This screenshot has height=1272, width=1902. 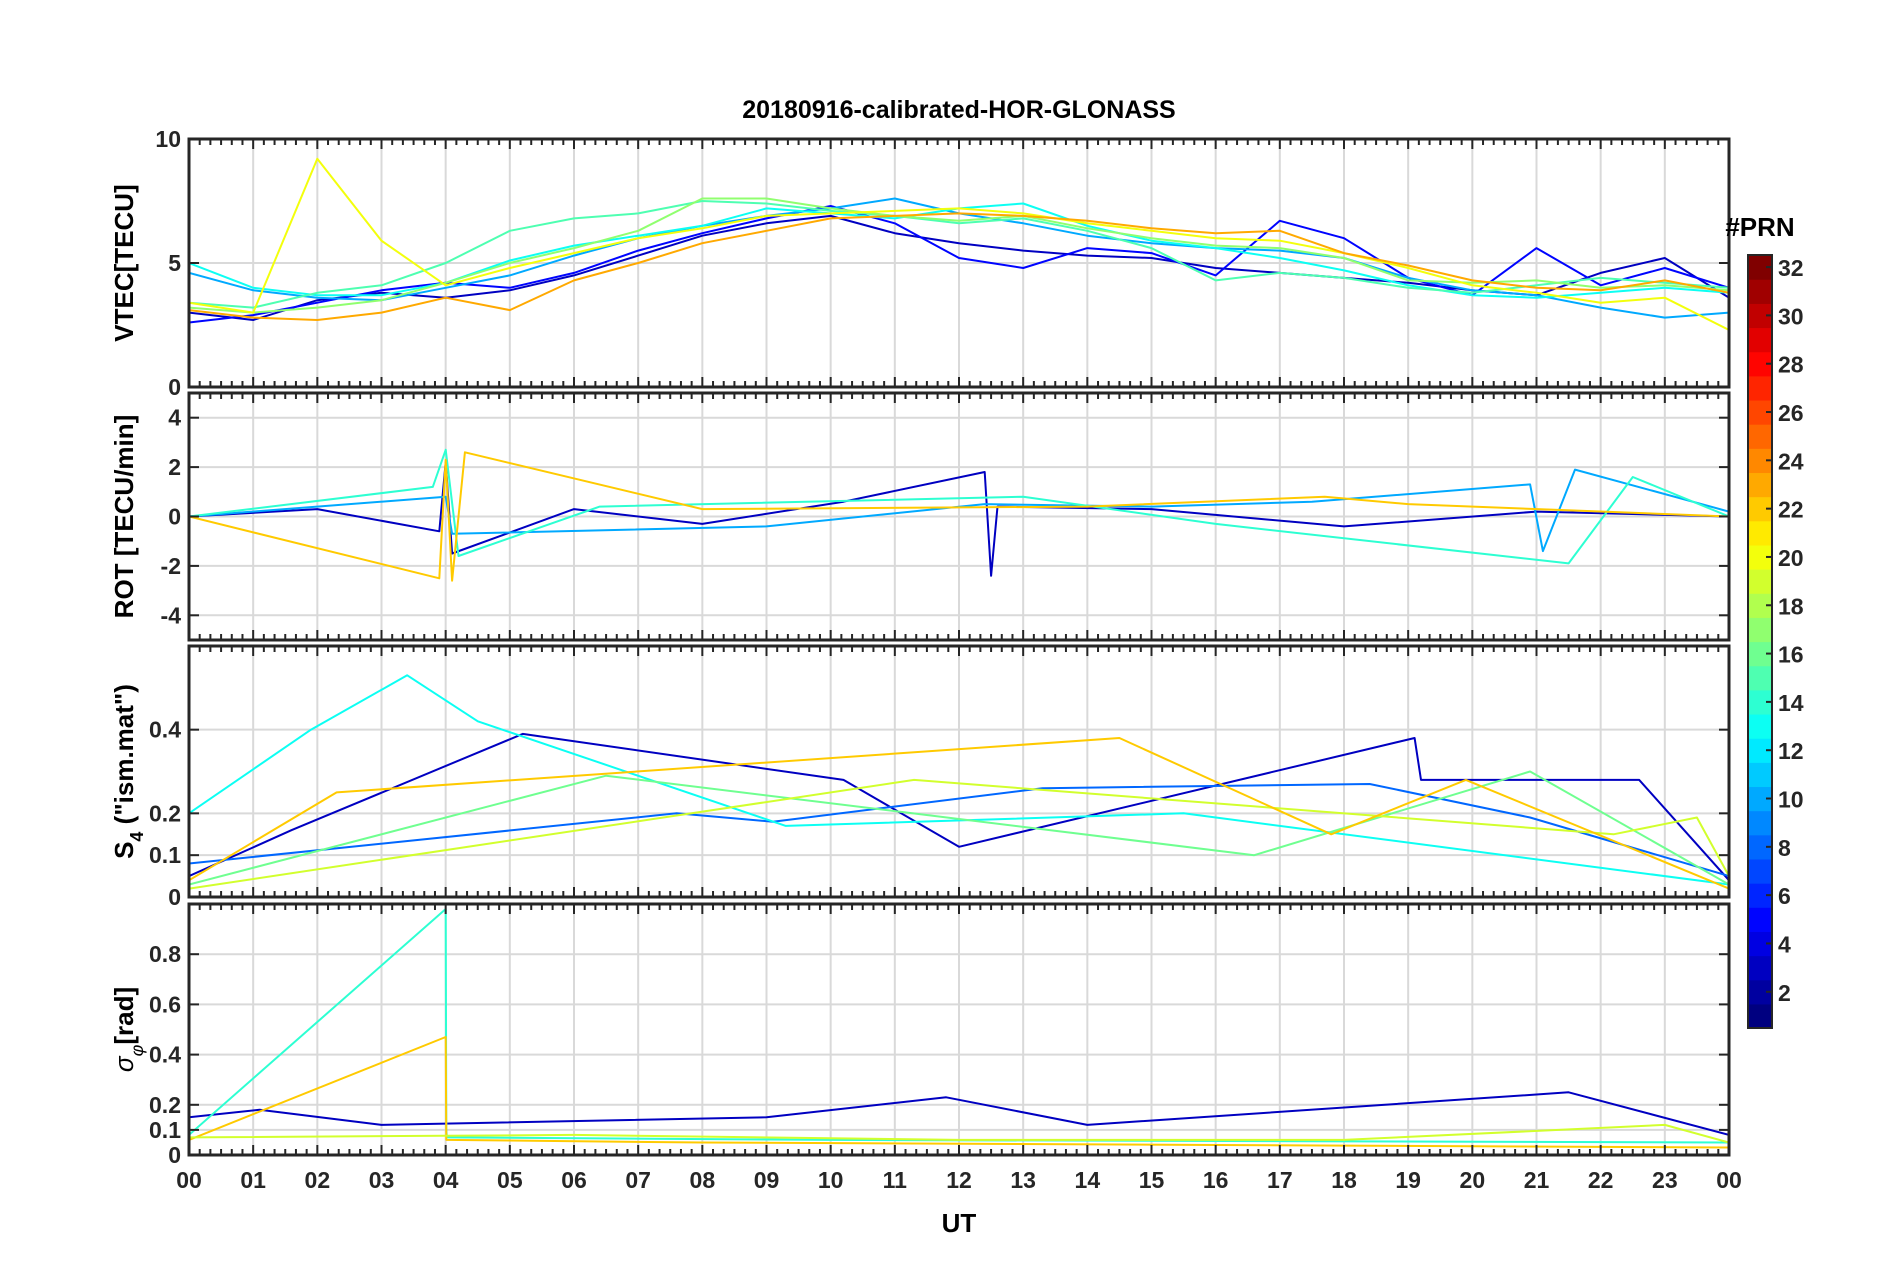 I want to click on colorbar-label: #PRN, so click(x=1759, y=227).